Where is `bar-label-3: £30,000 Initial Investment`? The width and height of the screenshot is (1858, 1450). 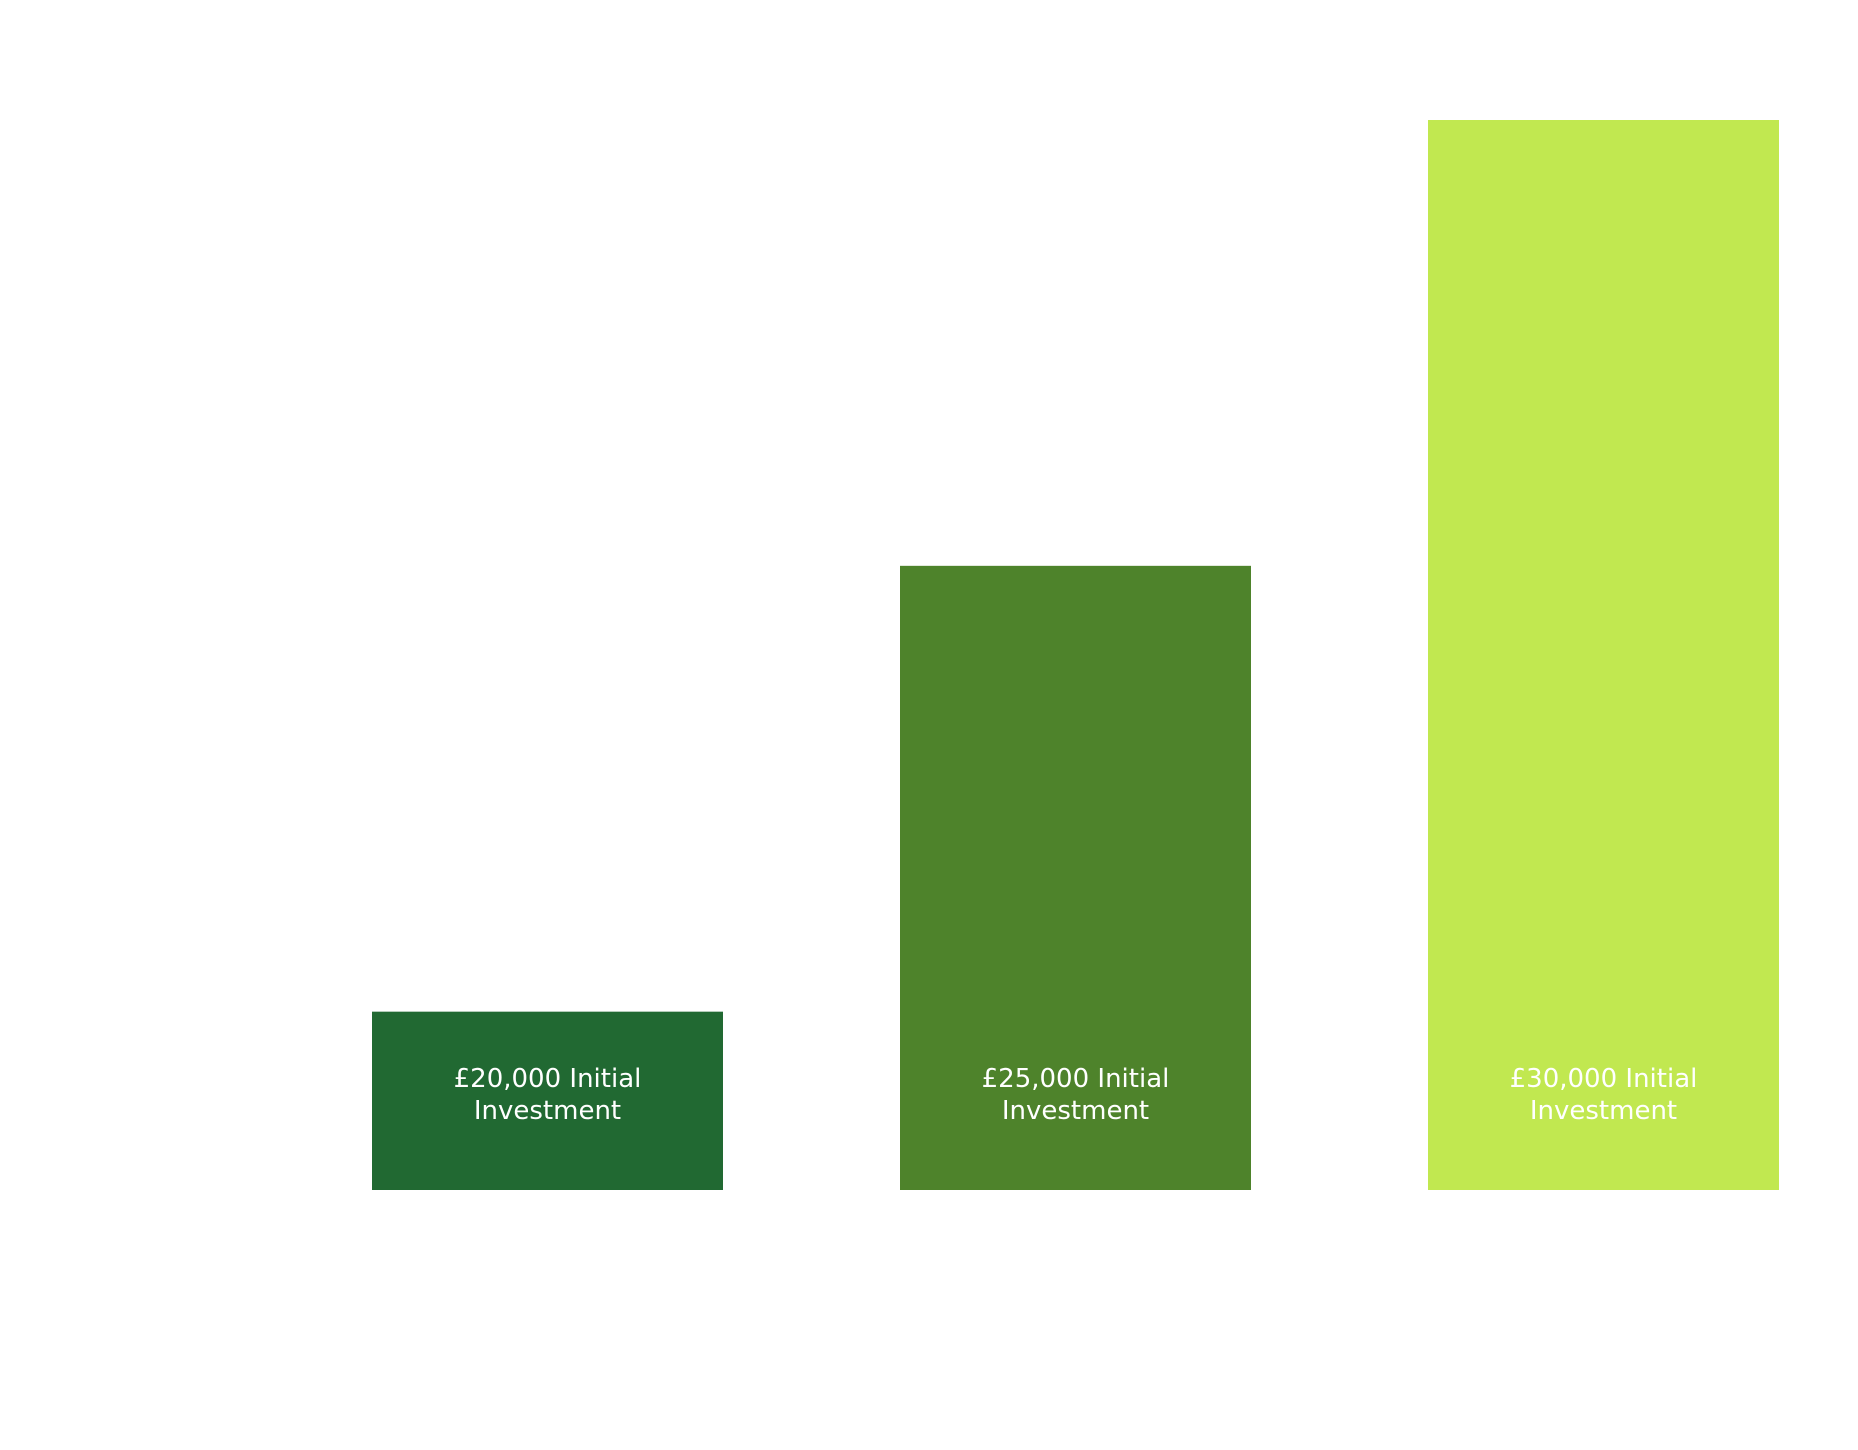 bar-label-3: £30,000 Initial Investment is located at coordinates (1604, 1095).